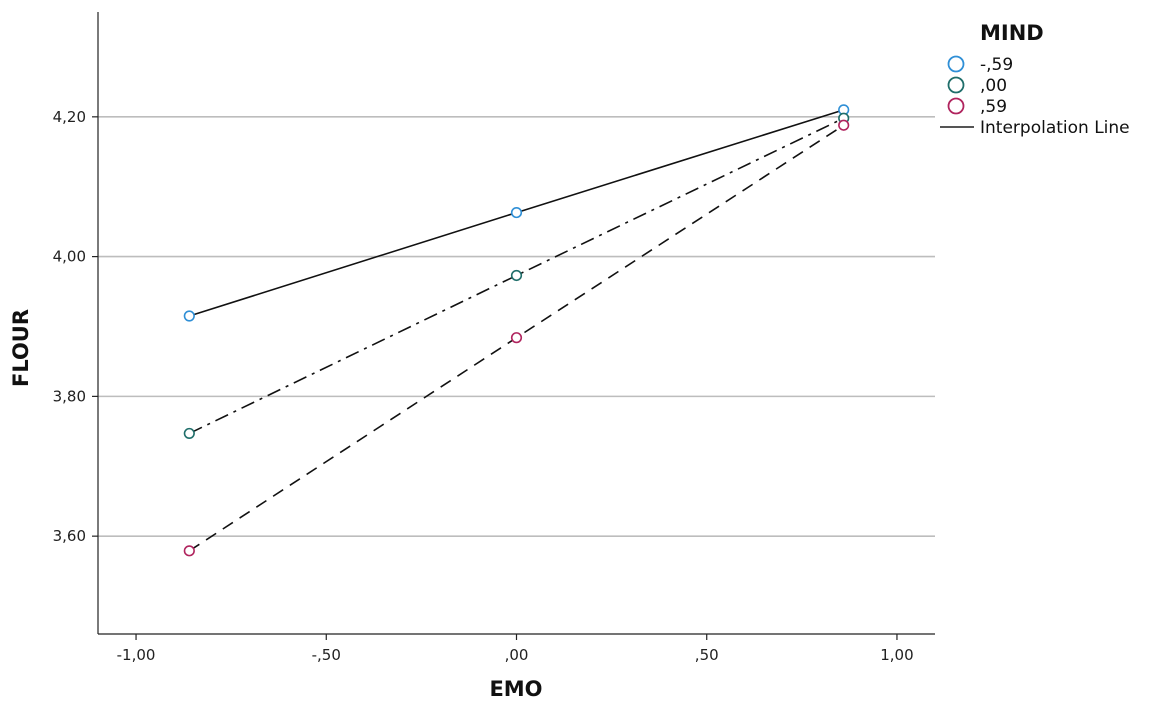 The image size is (1150, 703). Describe the element at coordinates (69, 536) in the screenshot. I see `y-tick-label: 3,60` at that location.